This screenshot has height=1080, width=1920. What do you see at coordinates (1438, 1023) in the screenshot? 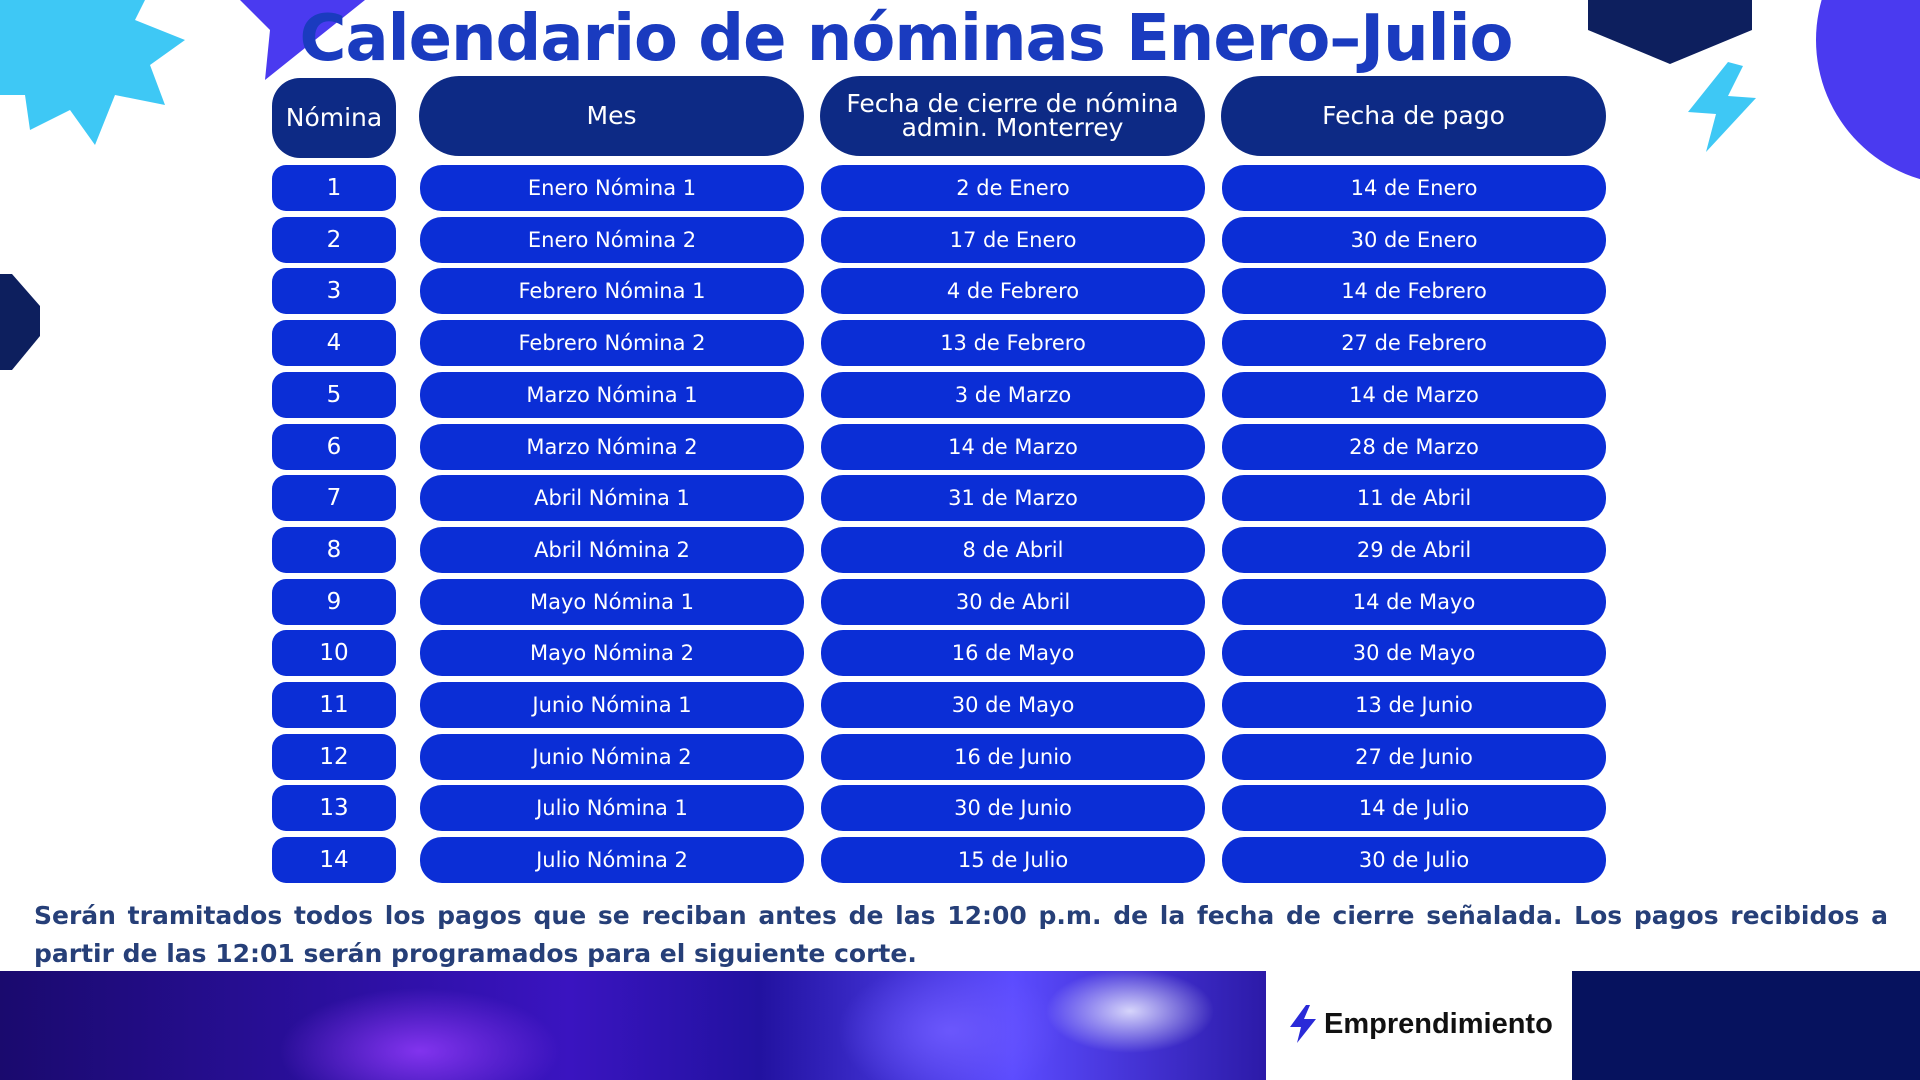
I see `brand-name: Emprendimiento` at bounding box center [1438, 1023].